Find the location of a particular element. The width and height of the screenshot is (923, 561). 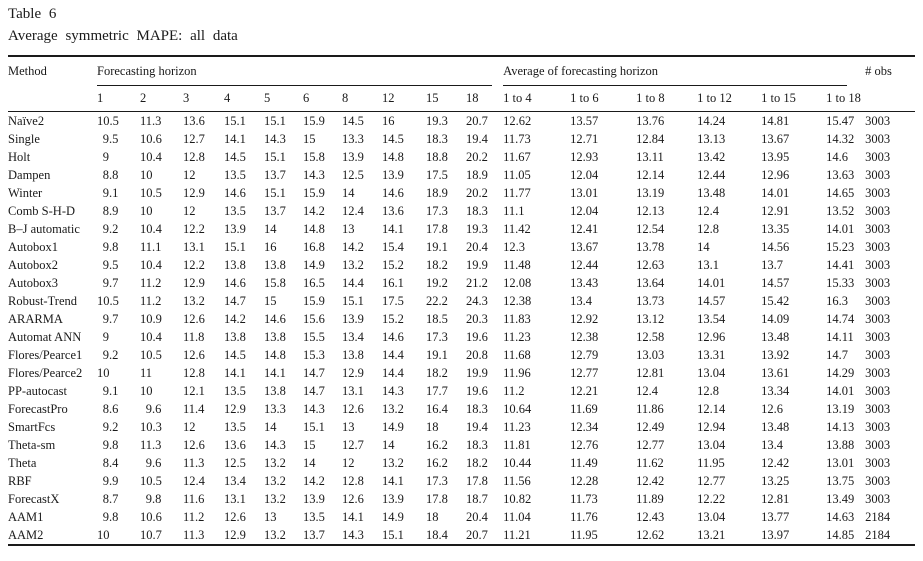

method-col-spacer is located at coordinates (52, 99).